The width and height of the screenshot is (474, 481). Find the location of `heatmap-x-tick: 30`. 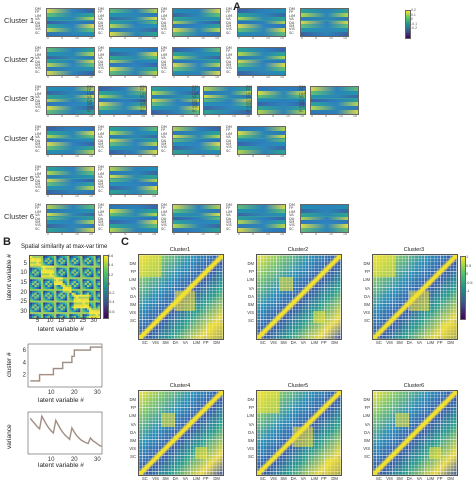

heatmap-x-tick: 30 is located at coordinates (94, 321).